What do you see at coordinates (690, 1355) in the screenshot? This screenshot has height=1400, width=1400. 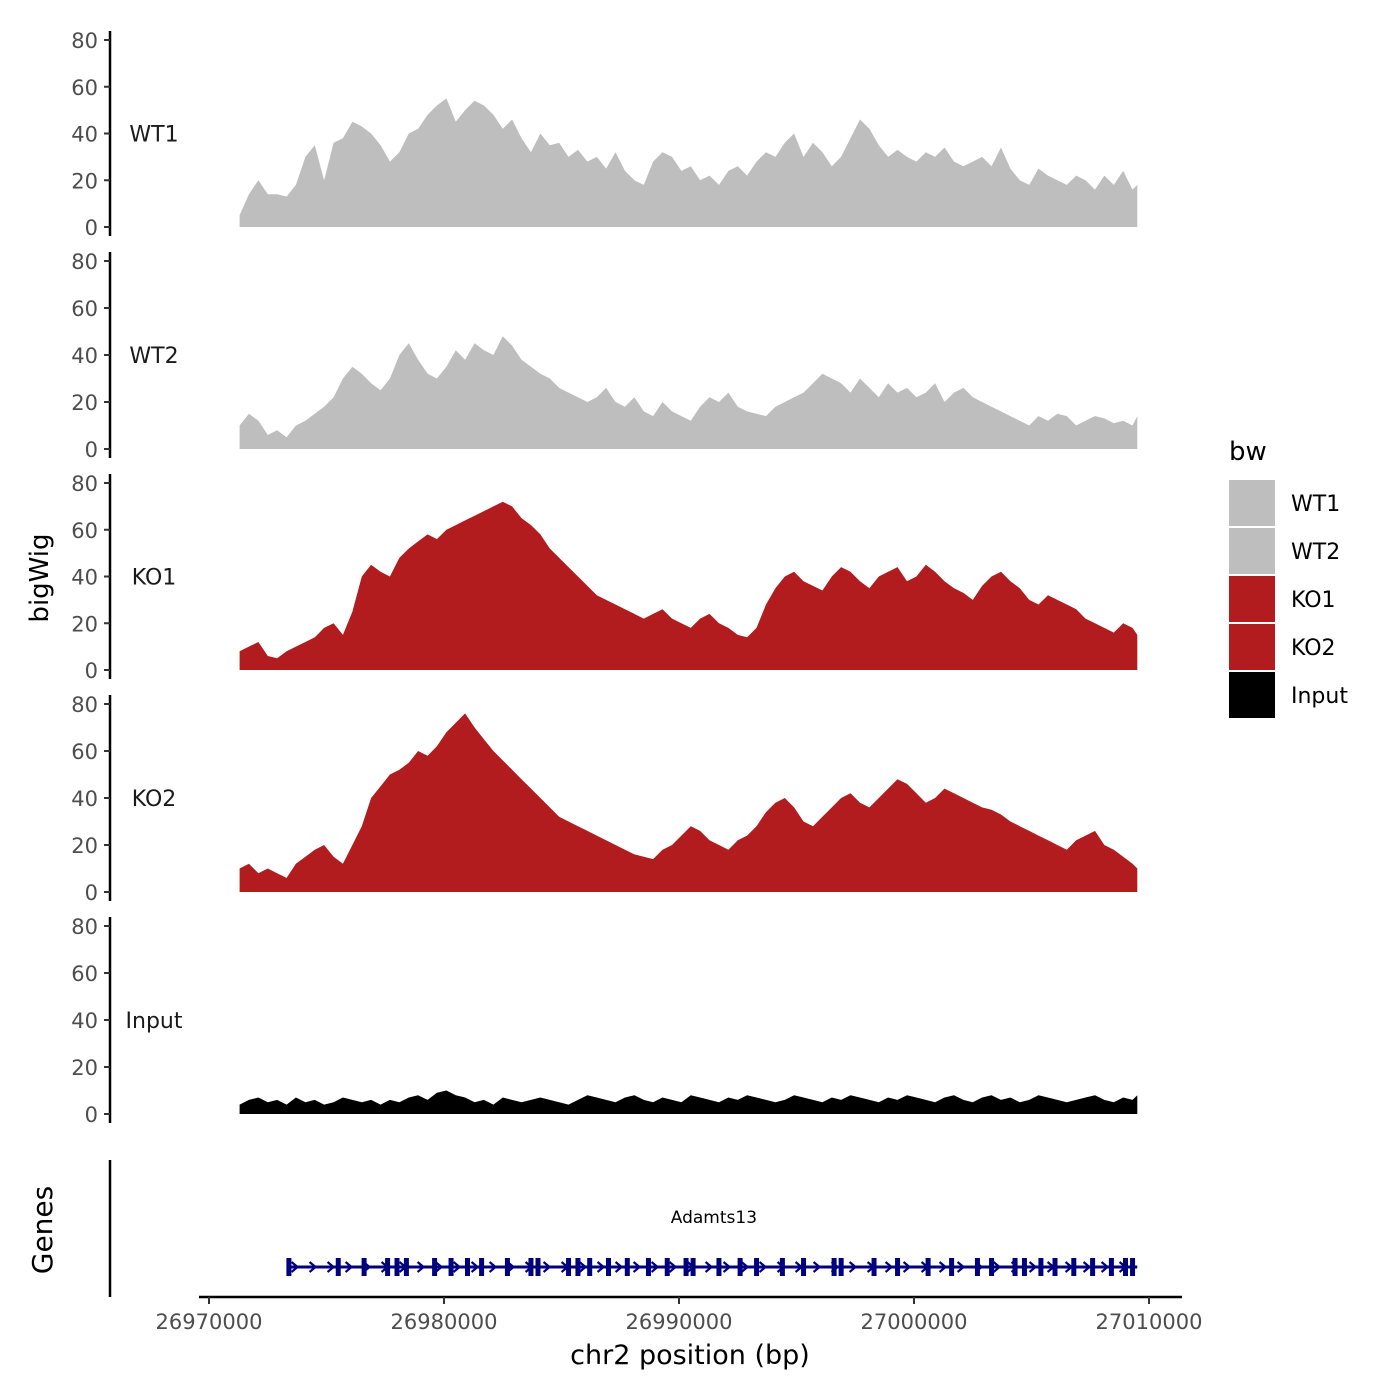 I see `x-axis-title: chr2 position (bp)` at bounding box center [690, 1355].